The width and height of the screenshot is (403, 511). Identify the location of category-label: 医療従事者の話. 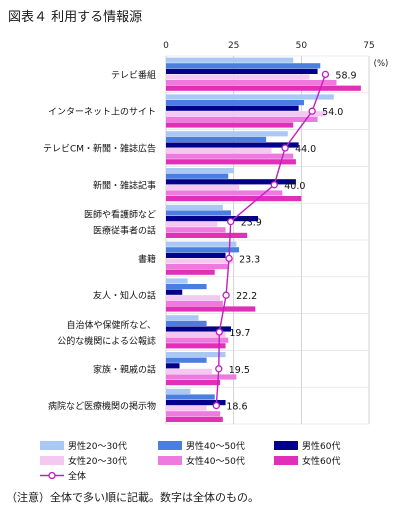
(124, 231).